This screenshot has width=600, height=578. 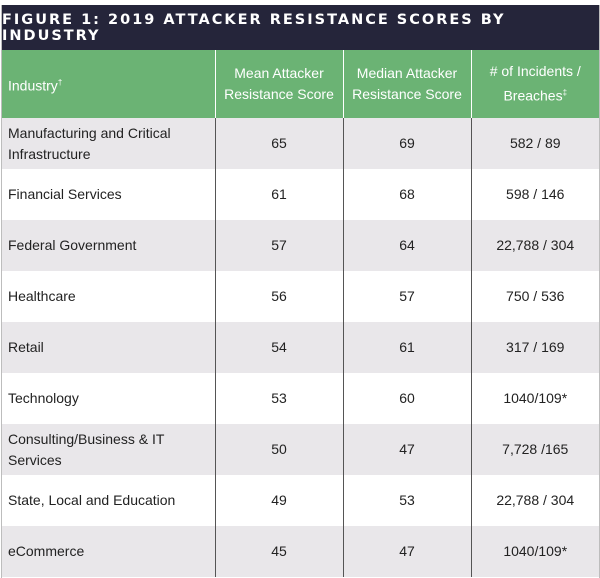 What do you see at coordinates (108, 84) in the screenshot?
I see `column-header: Industry†` at bounding box center [108, 84].